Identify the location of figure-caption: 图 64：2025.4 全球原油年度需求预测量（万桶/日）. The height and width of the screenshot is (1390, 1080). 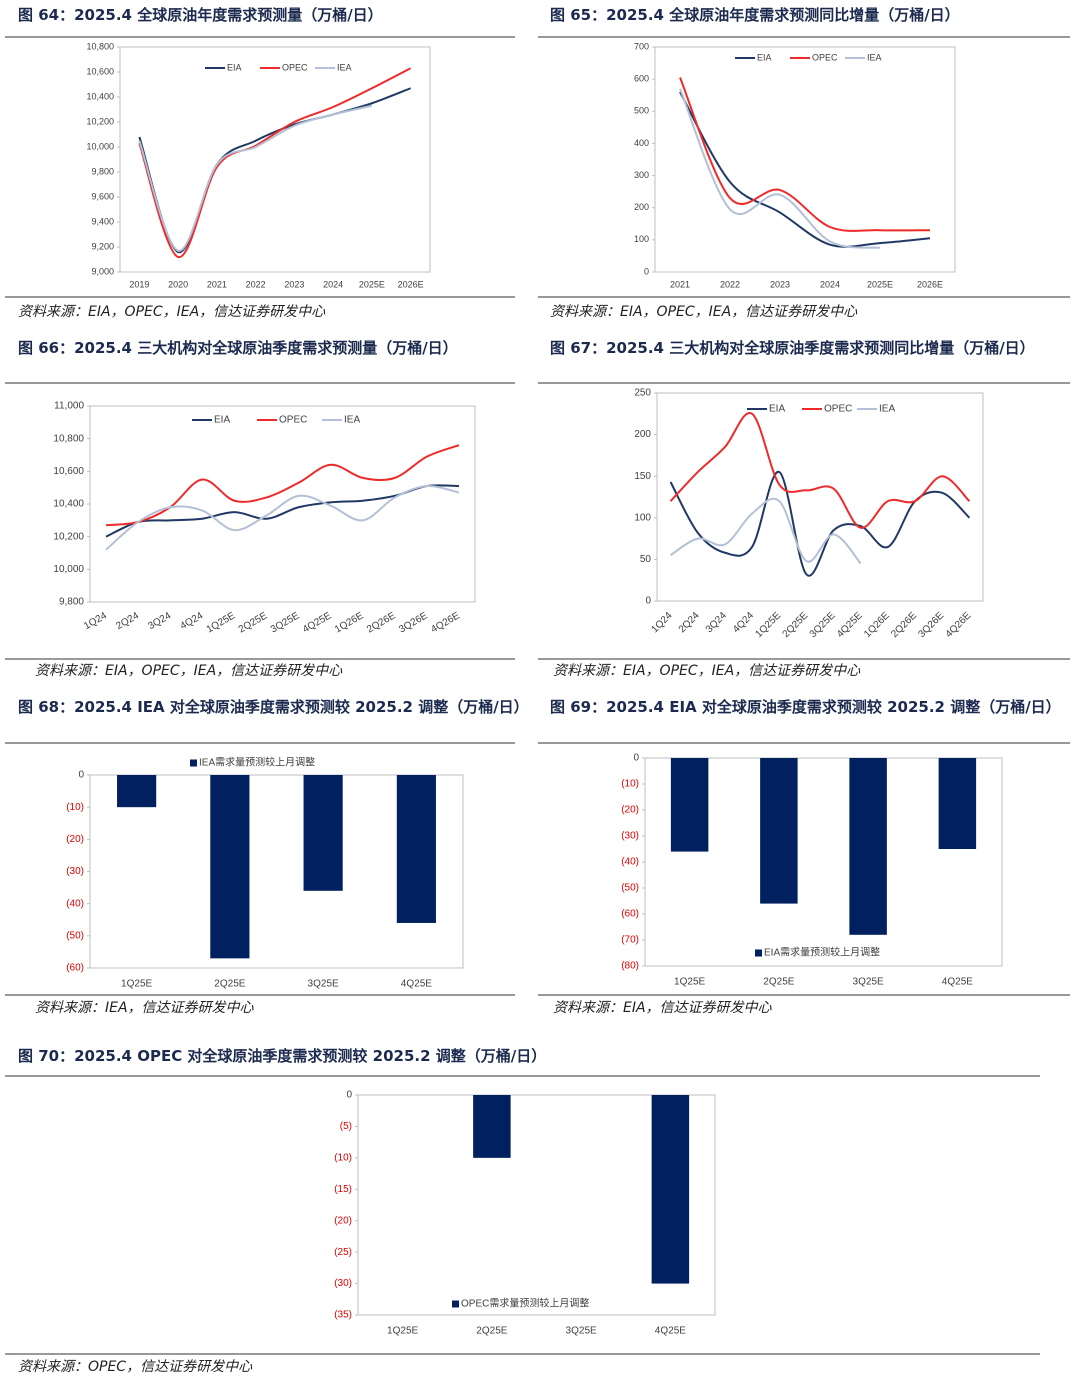
(200, 15).